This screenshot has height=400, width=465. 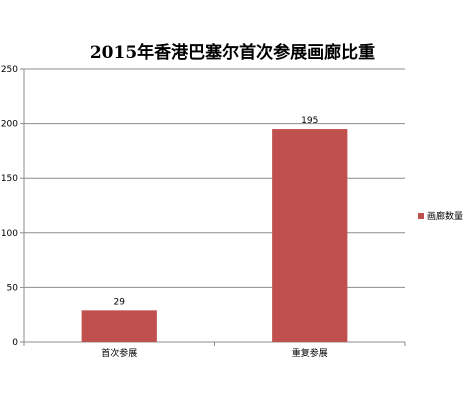 What do you see at coordinates (9, 70) in the screenshot?
I see `y-tick-label: 250` at bounding box center [9, 70].